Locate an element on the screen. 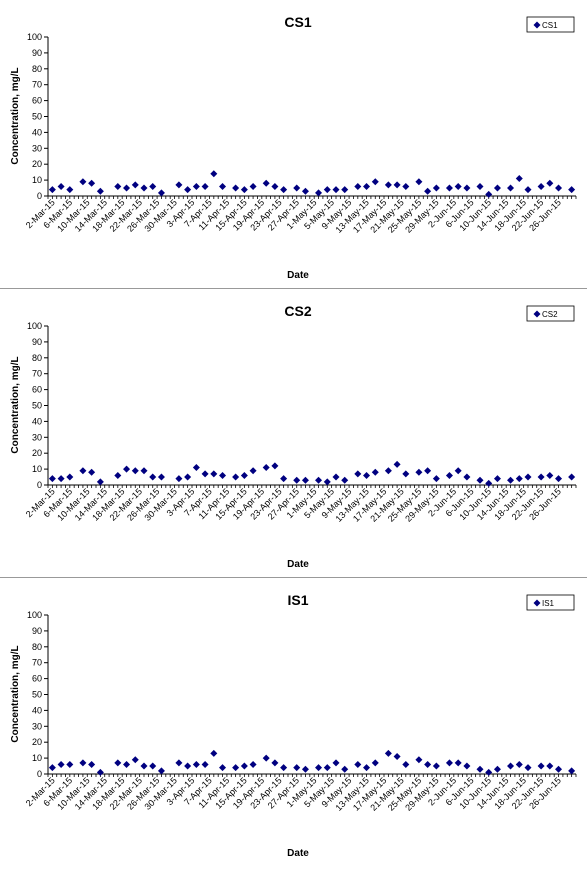 This screenshot has height=869, width=587. legend-label: IS1 is located at coordinates (548, 603).